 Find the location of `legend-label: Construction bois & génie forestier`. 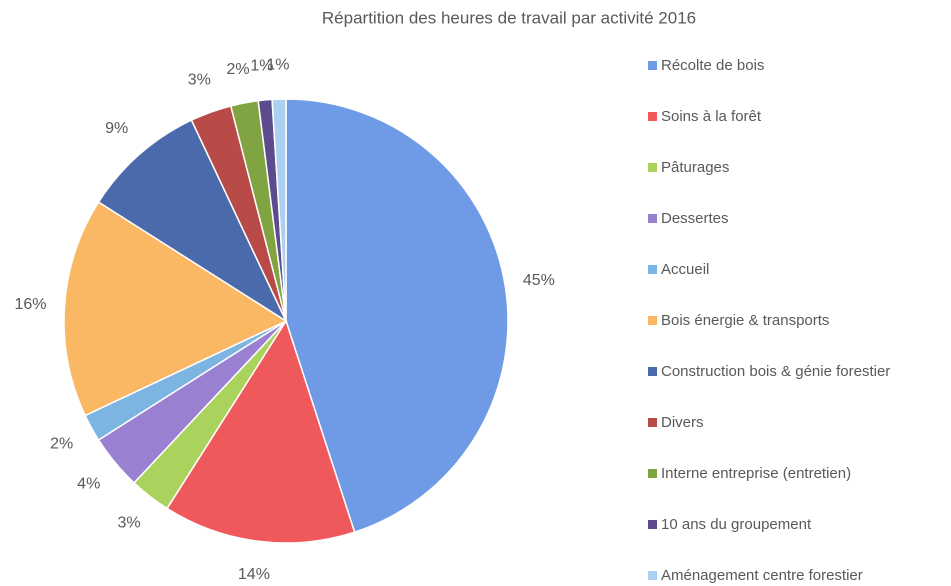

legend-label: Construction bois & génie forestier is located at coordinates (775, 371).